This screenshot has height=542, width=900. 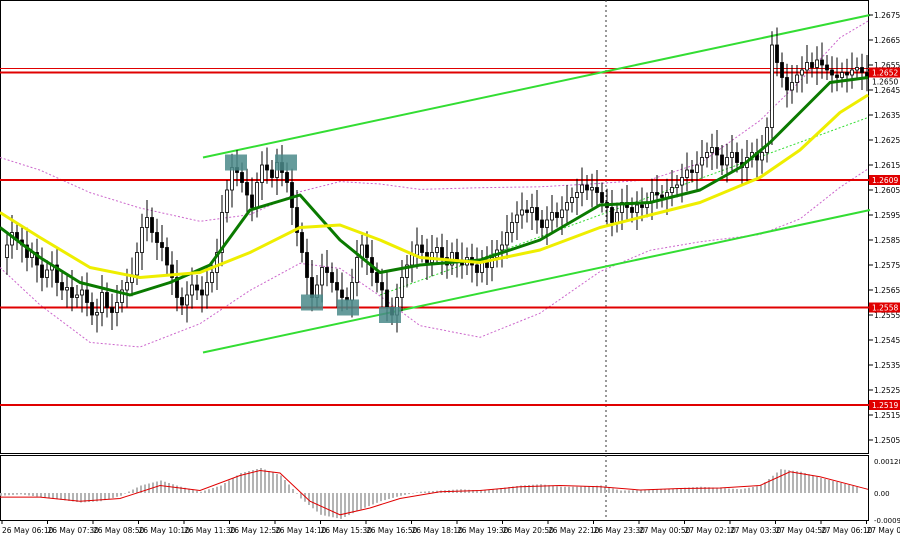 I want to click on oscillator-y-tick-label: 0.00128, so click(x=887, y=462).